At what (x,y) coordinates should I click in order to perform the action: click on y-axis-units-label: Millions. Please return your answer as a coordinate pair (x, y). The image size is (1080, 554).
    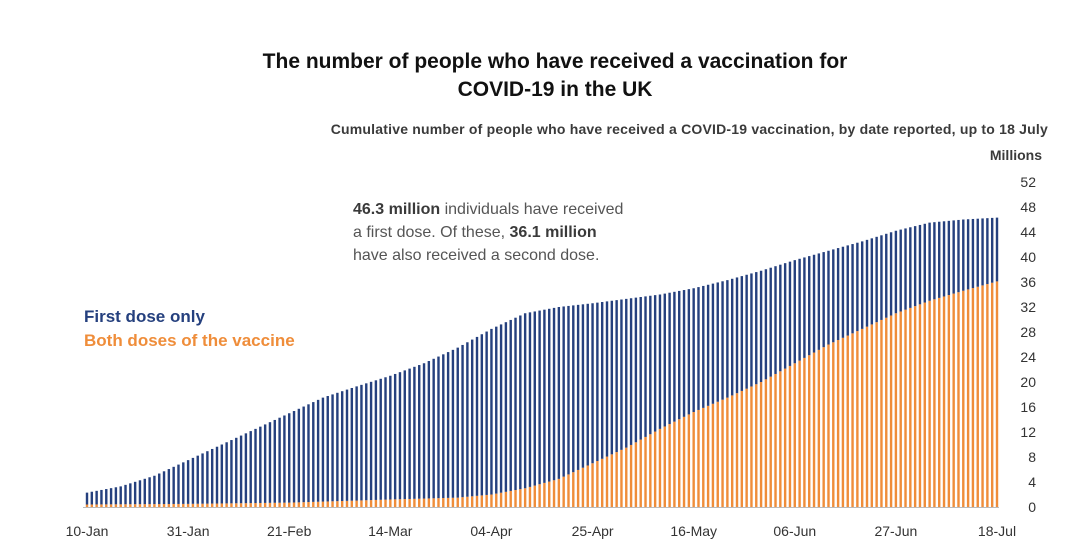
    Looking at the image, I should click on (1015, 155).